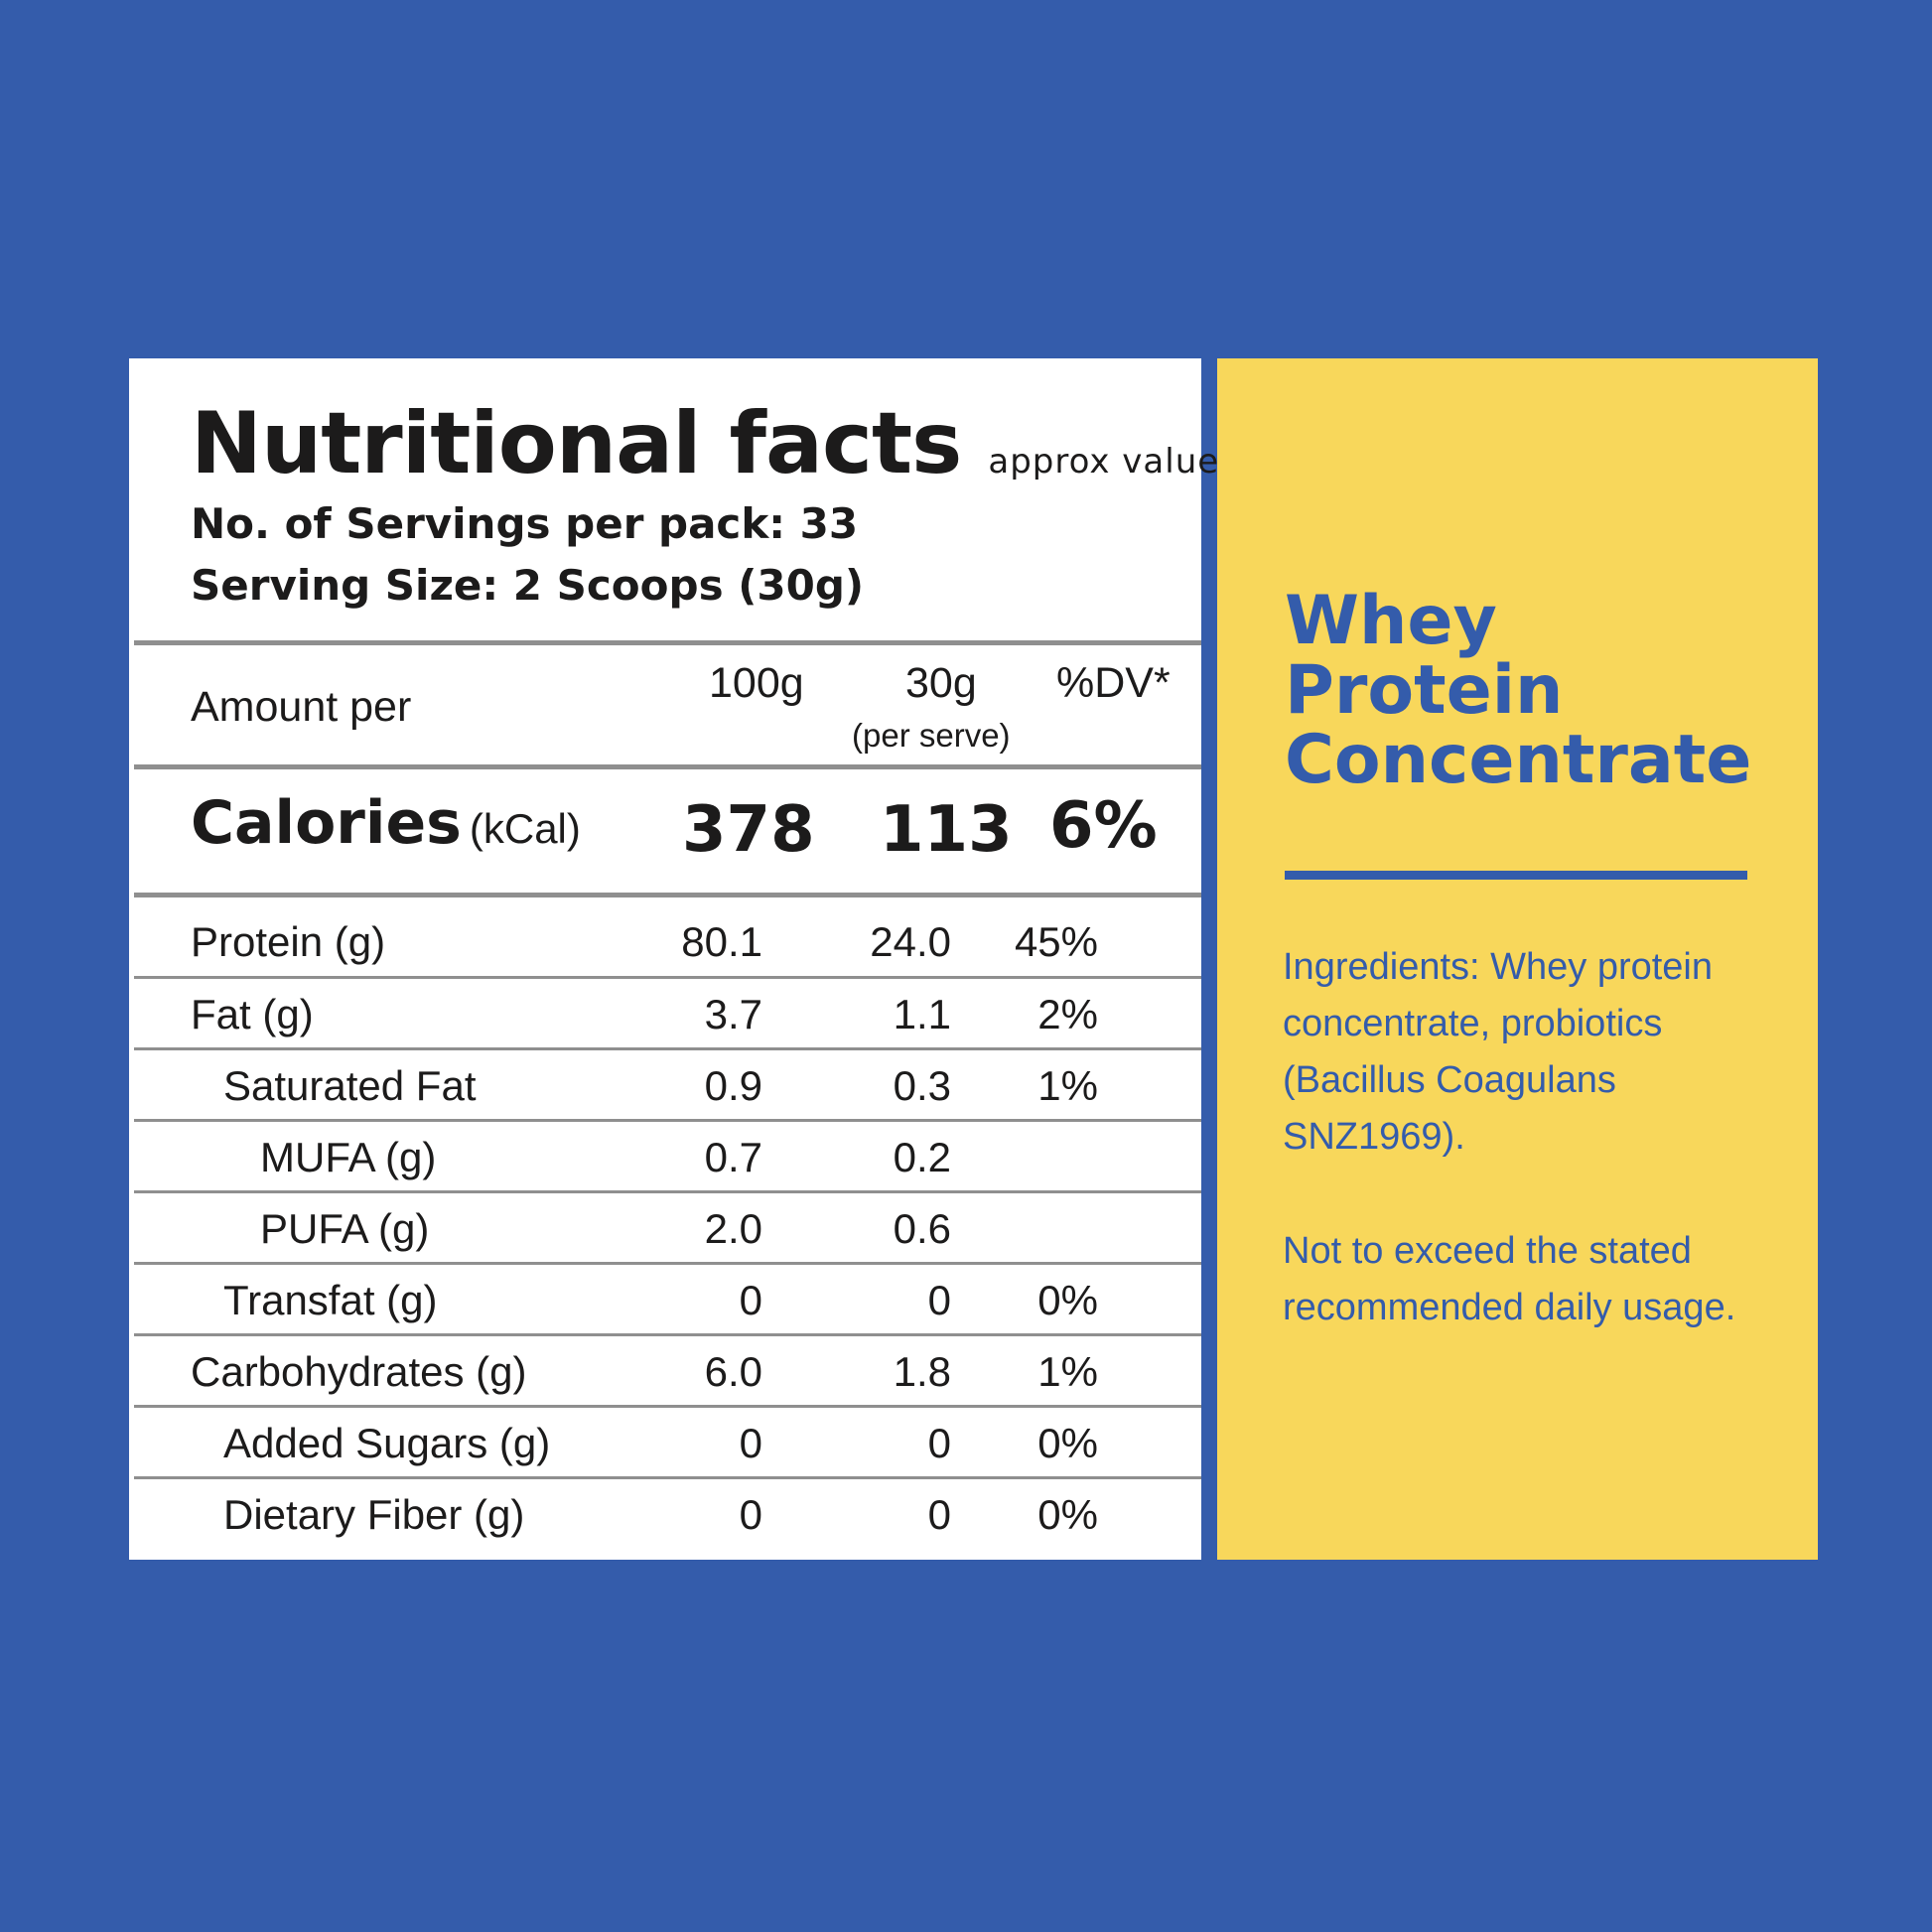 The width and height of the screenshot is (1932, 1932). What do you see at coordinates (722, 942) in the screenshot?
I see `nutrient-per-100g: 80.1` at bounding box center [722, 942].